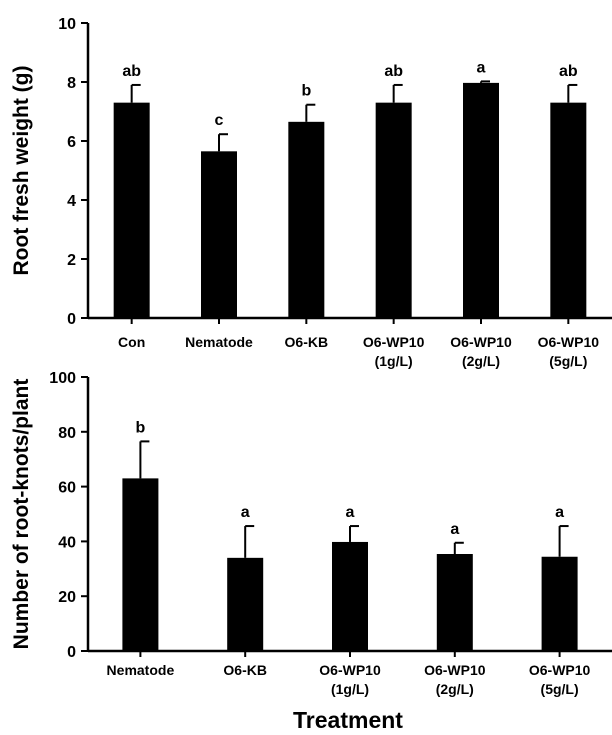 The width and height of the screenshot is (612, 735). Describe the element at coordinates (71, 142) in the screenshot. I see `y-tick-label: 6` at that location.